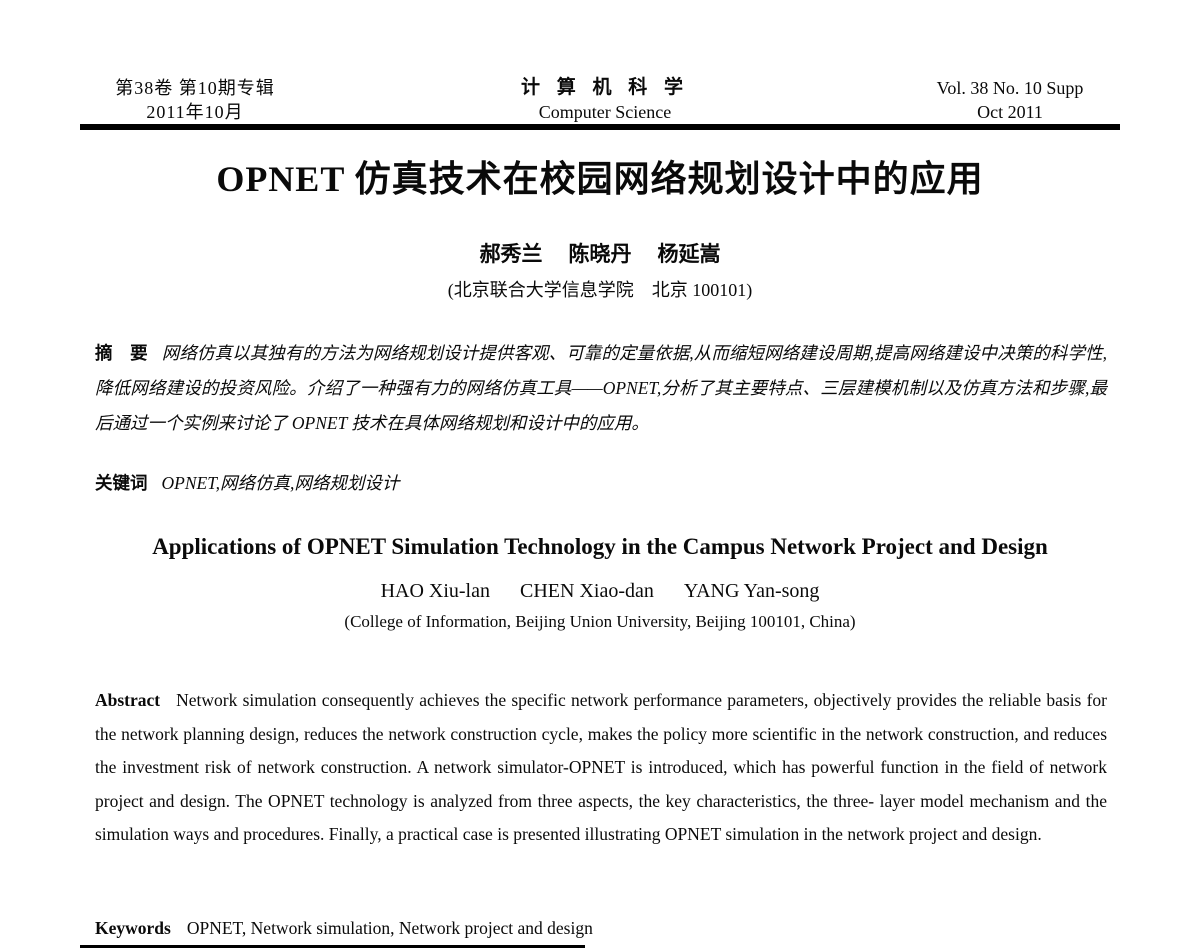 The width and height of the screenshot is (1200, 952). Describe the element at coordinates (604, 87) in the screenshot. I see `journal-name-zh: 计 算 机 科 学` at that location.